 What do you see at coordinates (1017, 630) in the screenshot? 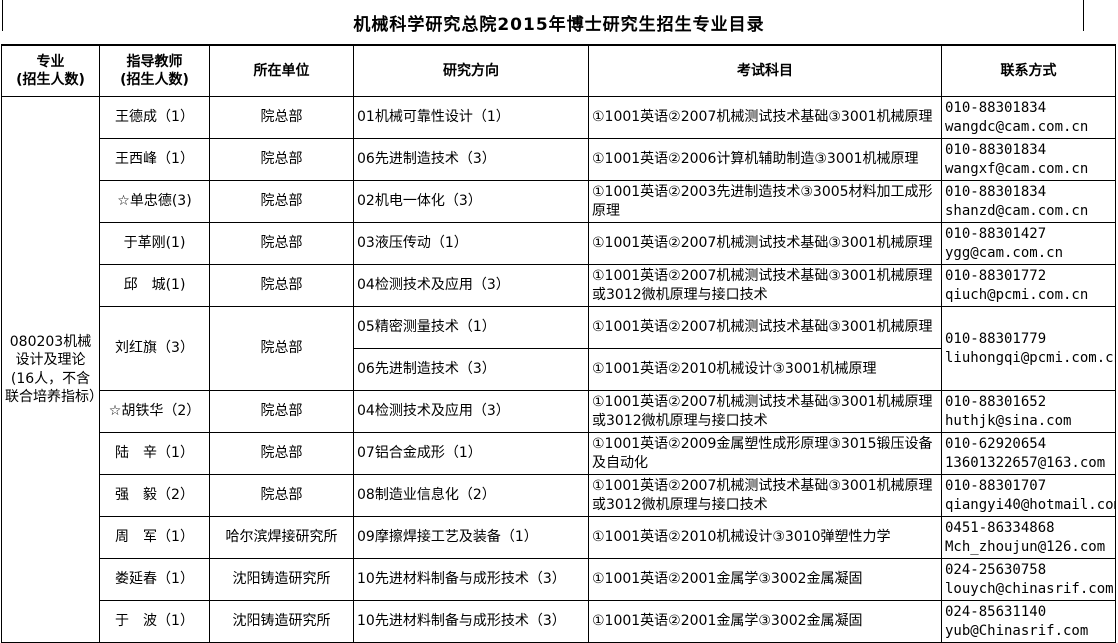
I see `email: yub@Chinasrif.com` at bounding box center [1017, 630].